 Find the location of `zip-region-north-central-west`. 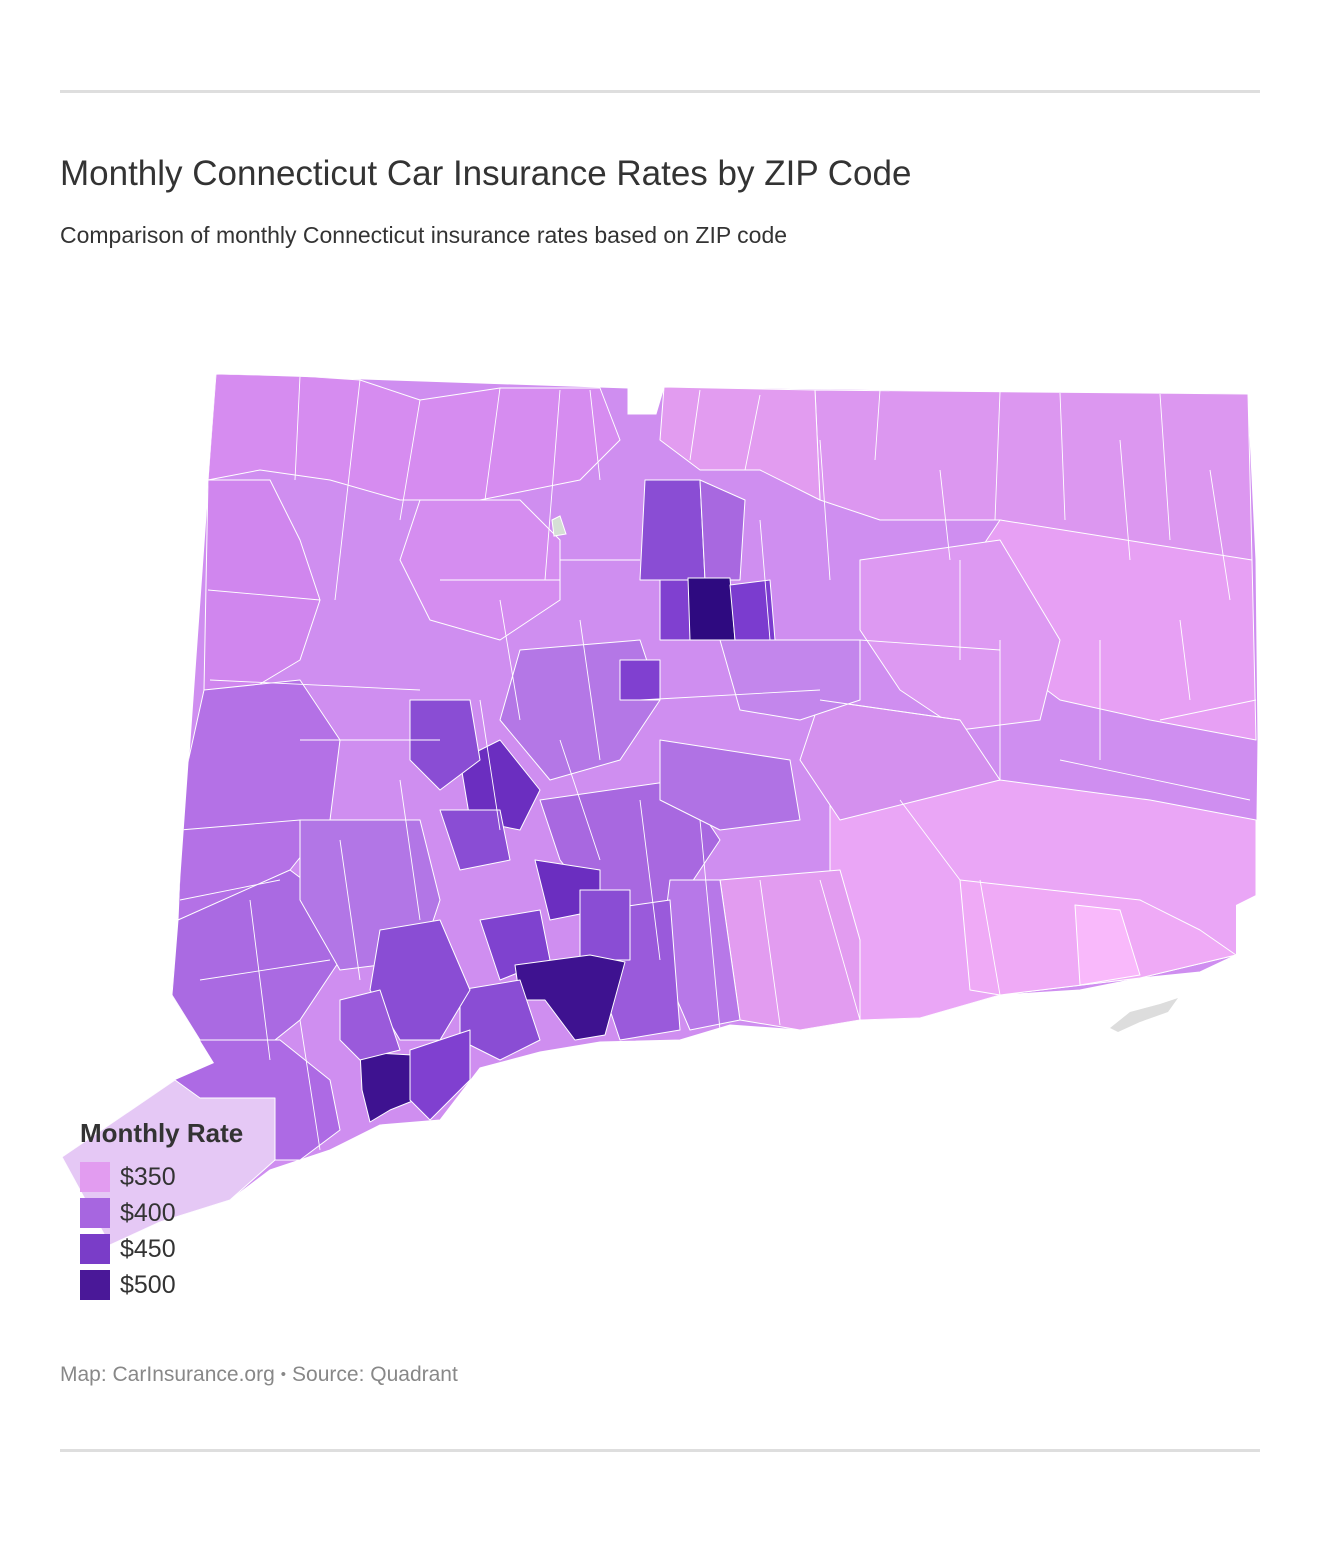

zip-region-north-central-west is located at coordinates (480, 570).